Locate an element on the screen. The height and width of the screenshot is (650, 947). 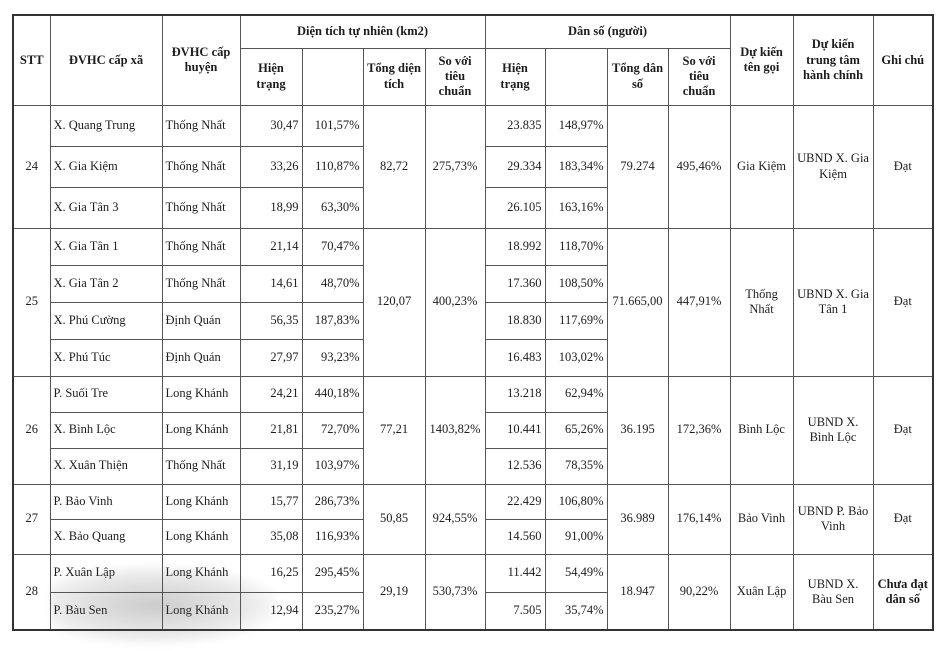
cell-ds: 26.105 is located at coordinates (515, 207).